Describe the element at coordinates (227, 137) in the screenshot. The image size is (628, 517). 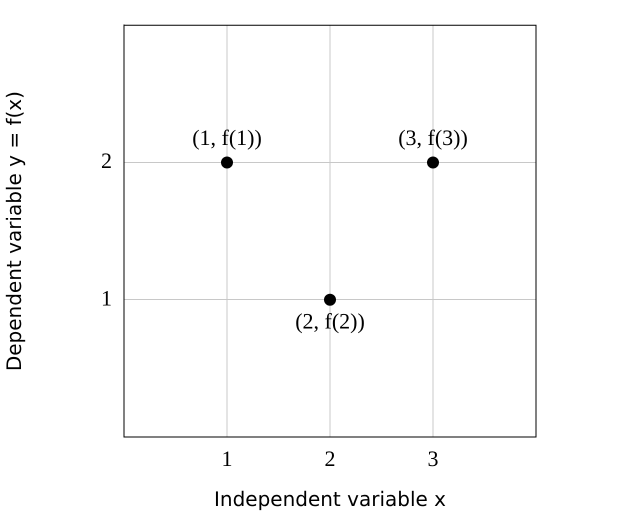
I see `annotation: (1, f(1))` at that location.